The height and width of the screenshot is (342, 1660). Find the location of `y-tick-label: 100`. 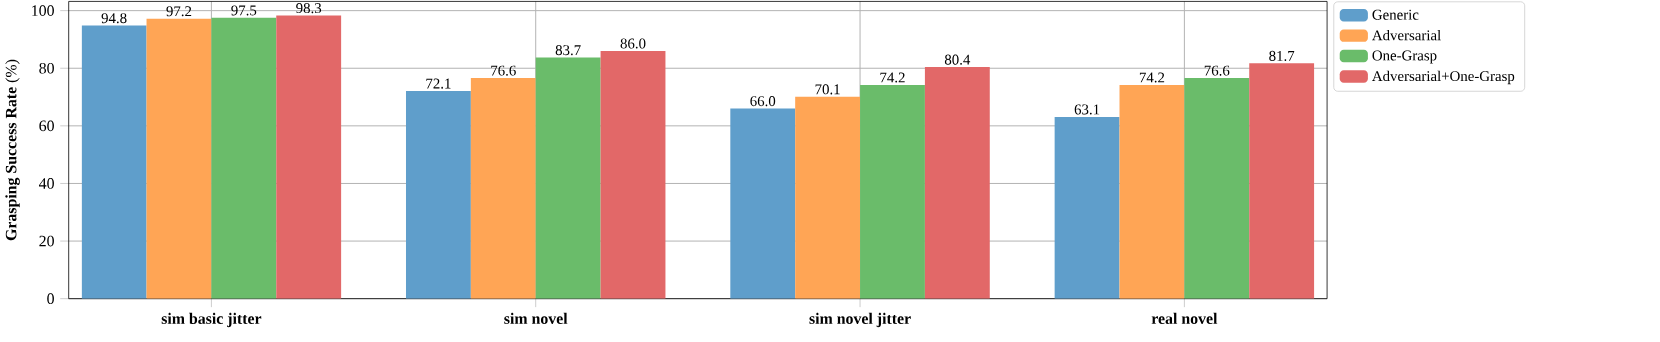

y-tick-label: 100 is located at coordinates (43, 10).